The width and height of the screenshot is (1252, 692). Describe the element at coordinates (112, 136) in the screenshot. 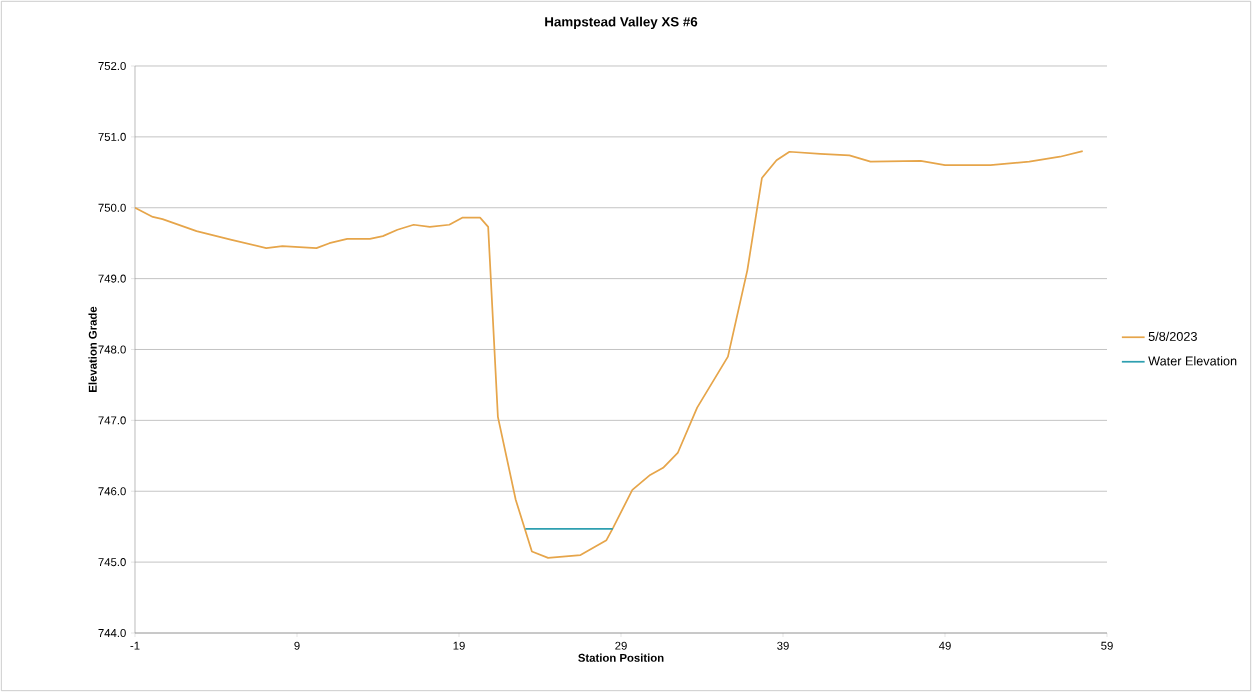

I see `y-tick-label: 751.0` at that location.